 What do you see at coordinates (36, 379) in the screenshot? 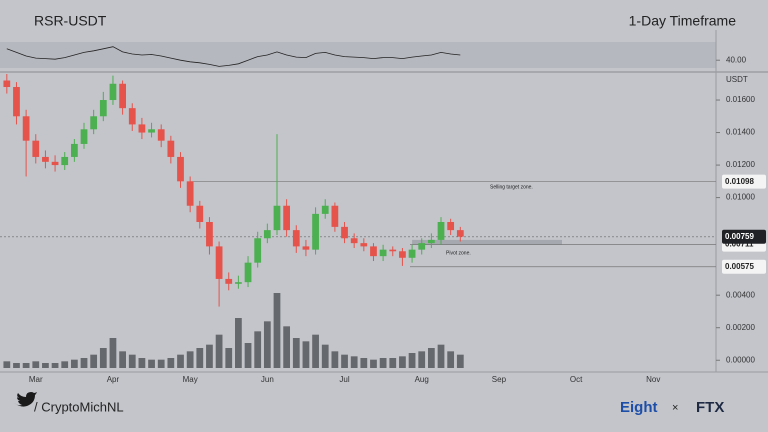
I see `x-tick-label: Mar` at bounding box center [36, 379].